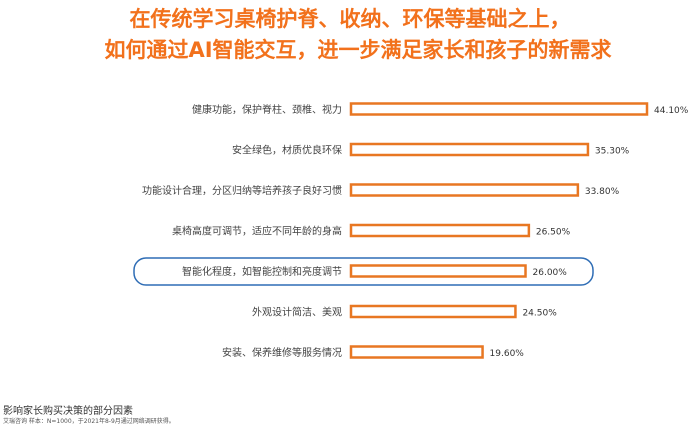 This screenshot has width=700, height=429. I want to click on chart-title-line-2: 如何通过AI智能交互，进一步满足家长和孩子的新需求, so click(358, 50).